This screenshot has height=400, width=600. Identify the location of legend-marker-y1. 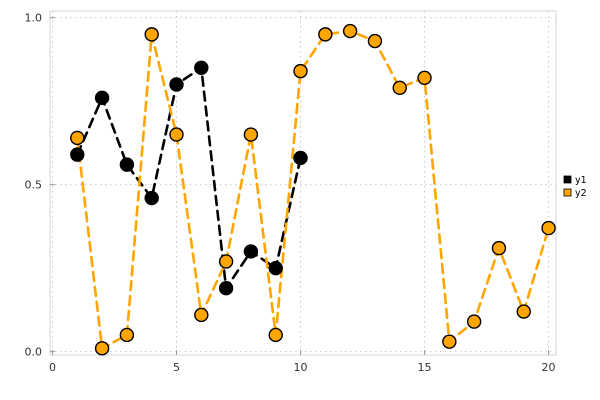
(567, 179).